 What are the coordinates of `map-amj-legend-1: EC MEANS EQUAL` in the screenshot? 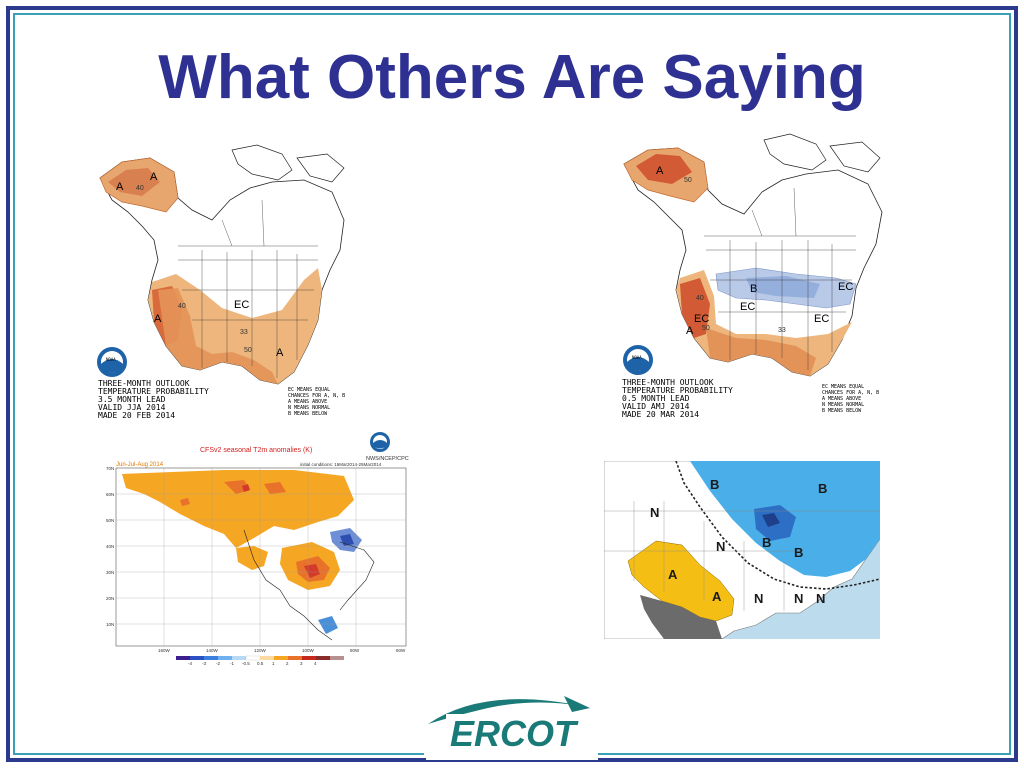 It's located at (843, 387).